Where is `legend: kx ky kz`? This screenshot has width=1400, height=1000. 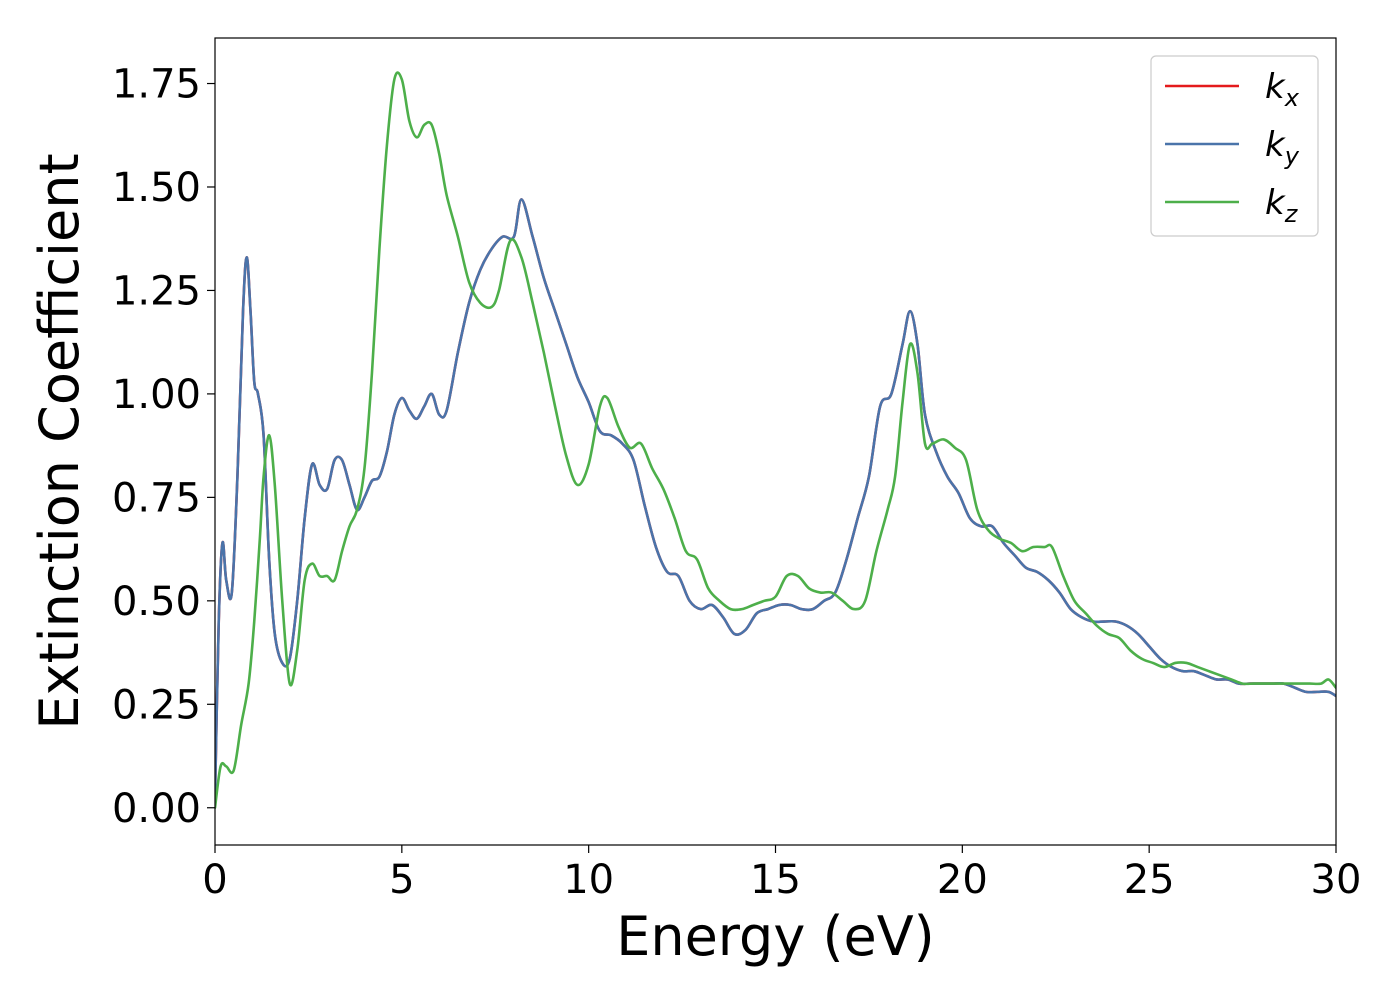 legend: kx ky kz is located at coordinates (1234, 146).